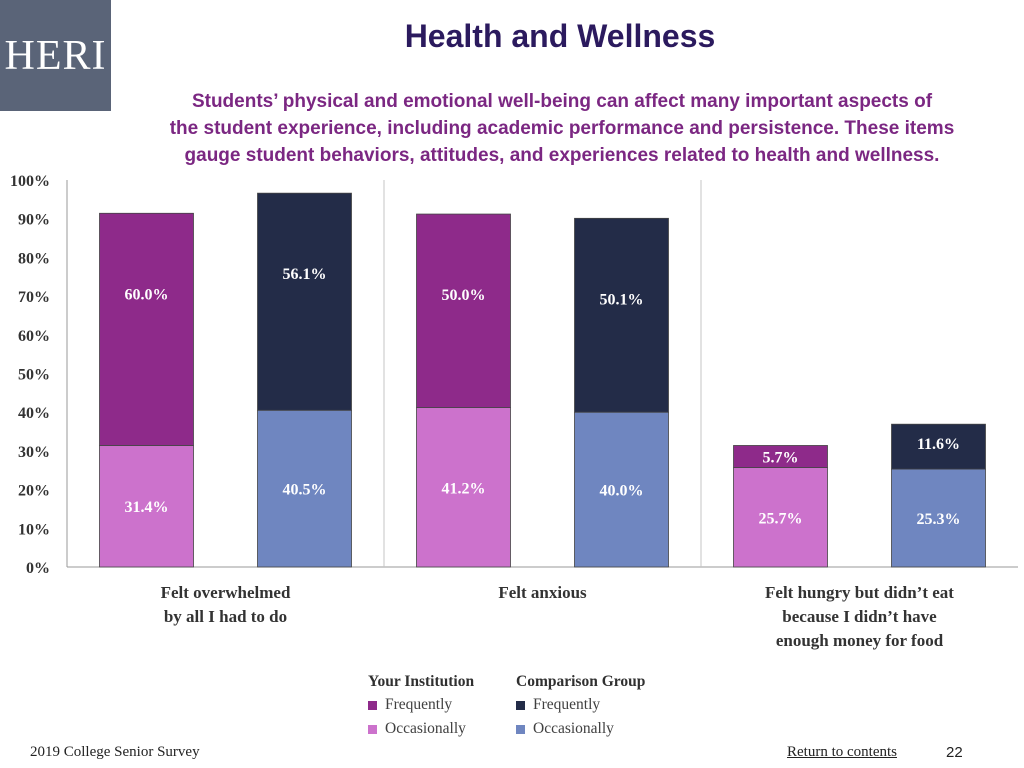 Image resolution: width=1024 pixels, height=768 pixels. I want to click on page-number: 22, so click(954, 752).